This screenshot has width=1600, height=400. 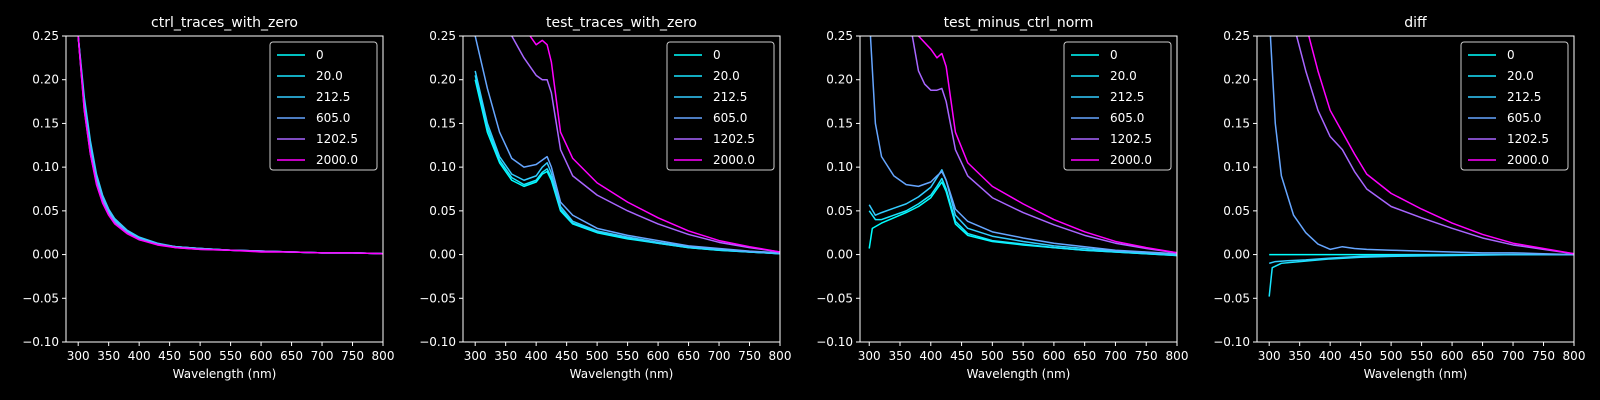 I want to click on chart-title: diff, so click(x=1415, y=23).